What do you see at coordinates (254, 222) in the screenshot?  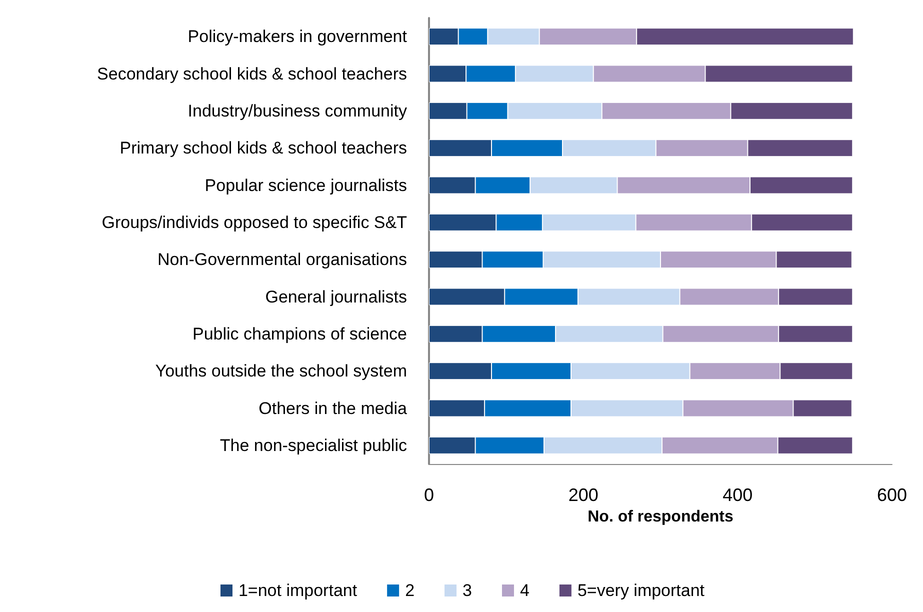 I see `y-tick-label: Groups/individs opposed to specific S&T` at bounding box center [254, 222].